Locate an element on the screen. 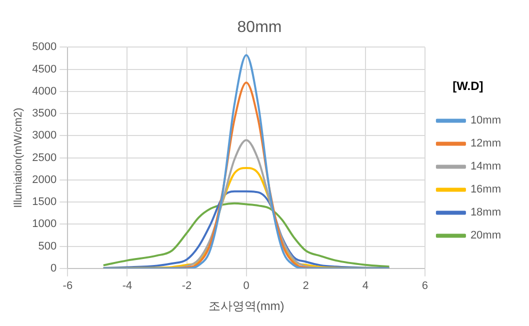 The width and height of the screenshot is (529, 326). legend-label: 16mm is located at coordinates (485, 190).